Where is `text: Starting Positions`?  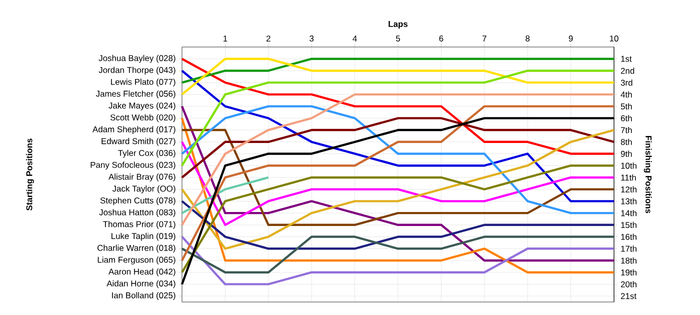 text: Starting Positions is located at coordinates (30, 174).